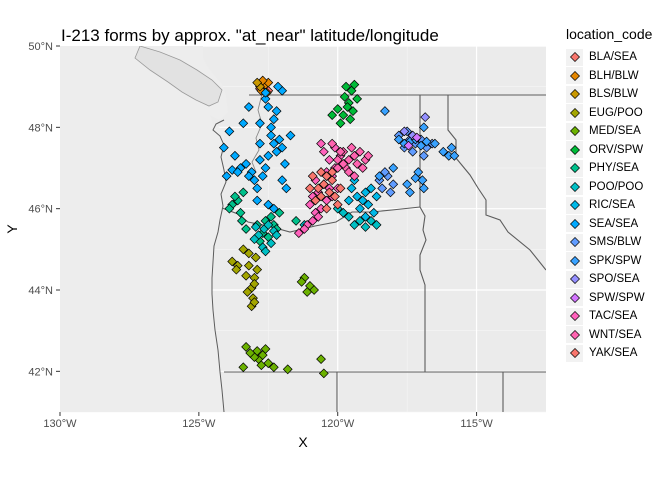 Image resolution: width=672 pixels, height=480 pixels. I want to click on legend-label: SEA/SEA, so click(614, 223).